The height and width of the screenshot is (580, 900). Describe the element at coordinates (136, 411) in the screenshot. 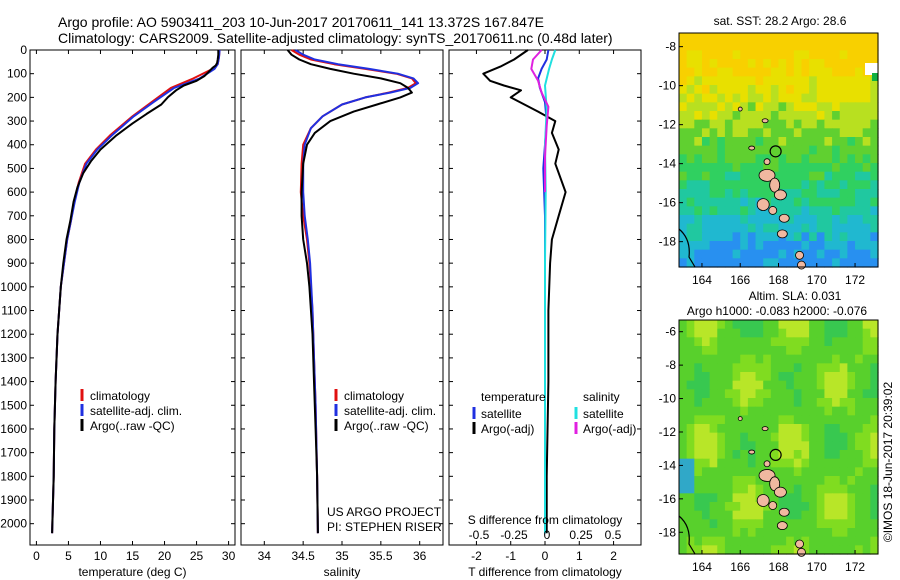

I see `legend-label: satellite-adj. clim.` at that location.